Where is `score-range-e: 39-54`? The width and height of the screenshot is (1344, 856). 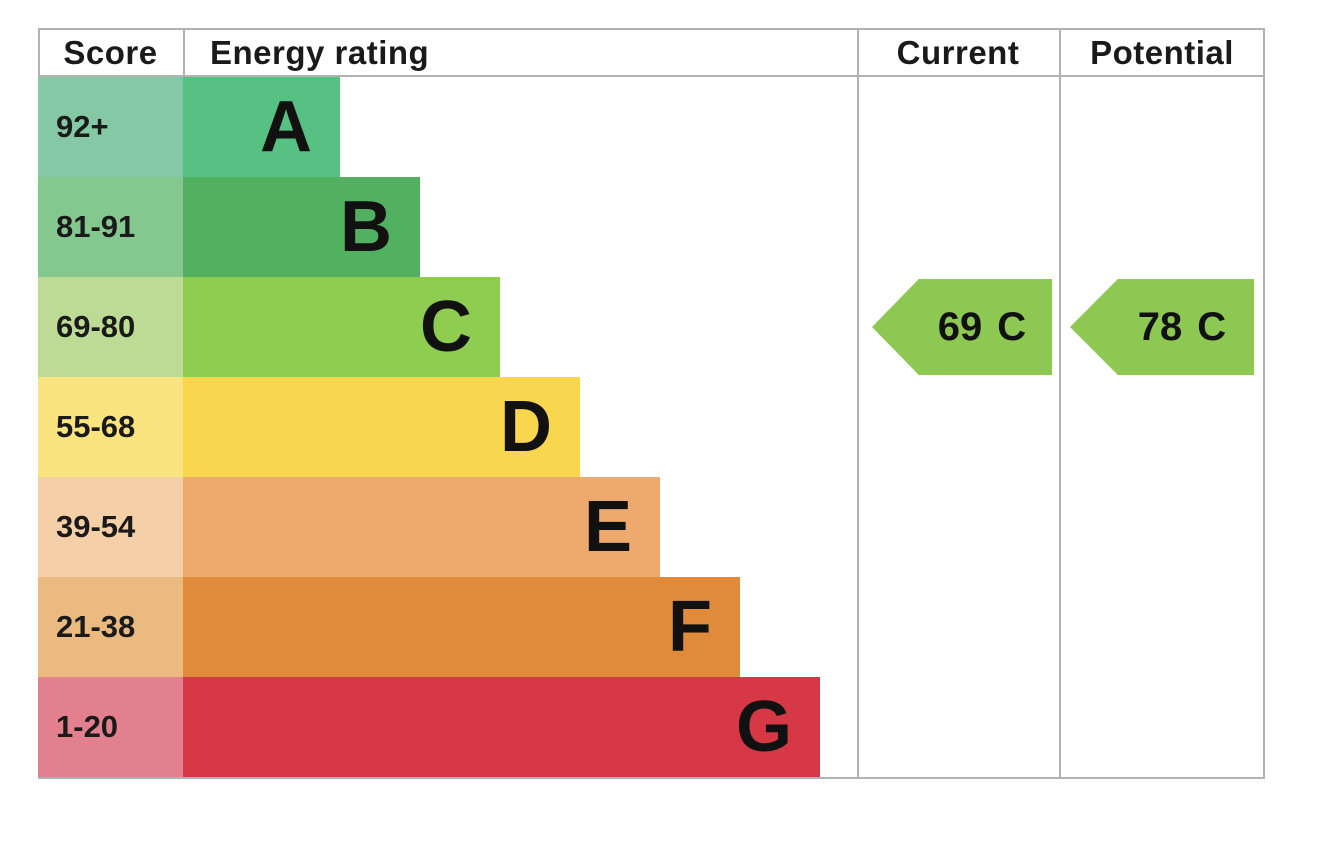
score-range-e: 39-54 is located at coordinates (110, 527).